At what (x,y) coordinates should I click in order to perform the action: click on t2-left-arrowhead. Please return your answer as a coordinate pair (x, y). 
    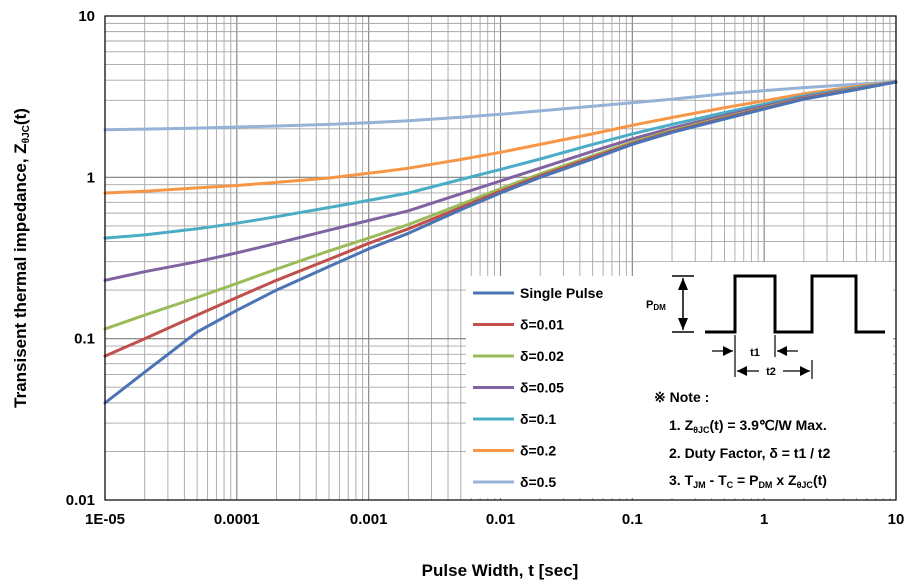
    Looking at the image, I should click on (742, 371).